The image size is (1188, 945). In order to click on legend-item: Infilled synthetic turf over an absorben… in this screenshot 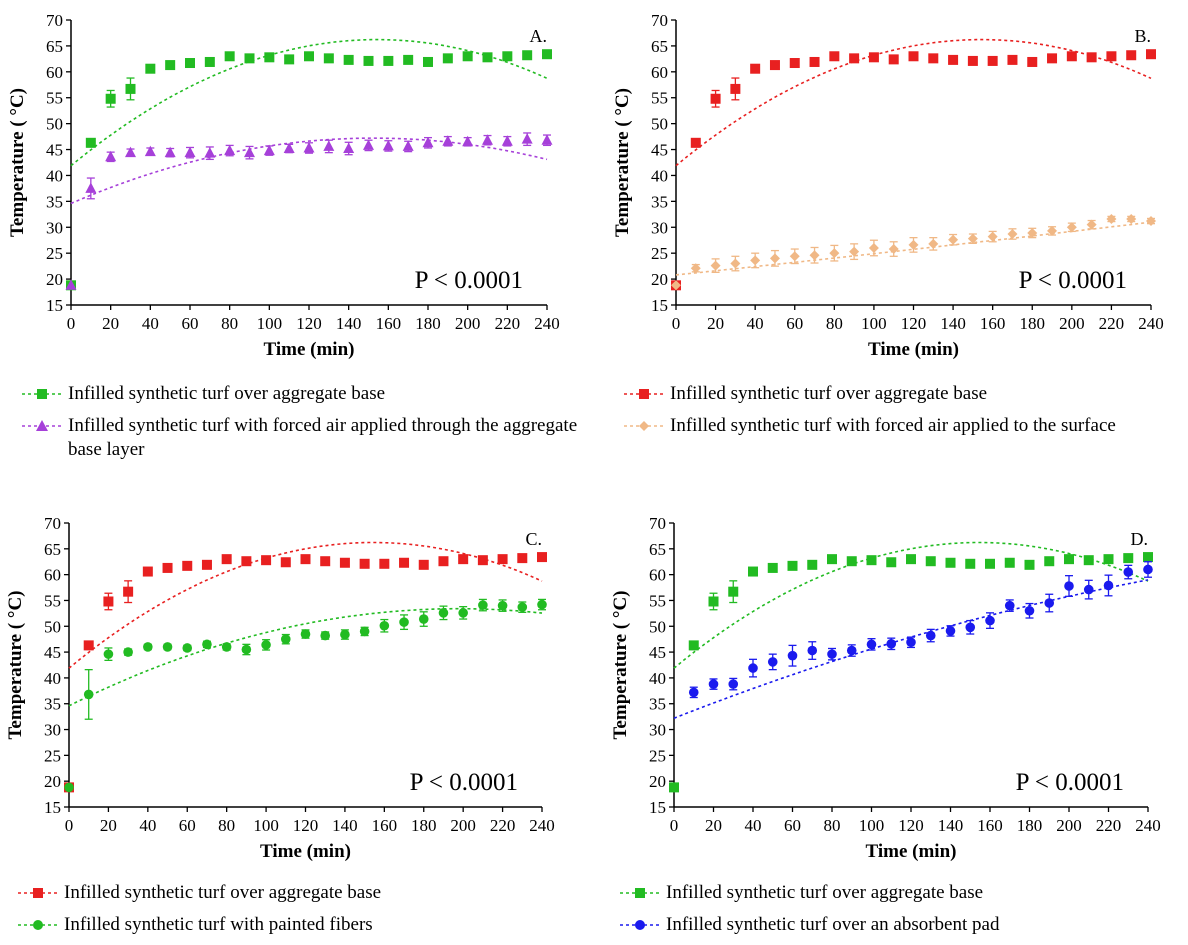, I will do `click(898, 925)`.